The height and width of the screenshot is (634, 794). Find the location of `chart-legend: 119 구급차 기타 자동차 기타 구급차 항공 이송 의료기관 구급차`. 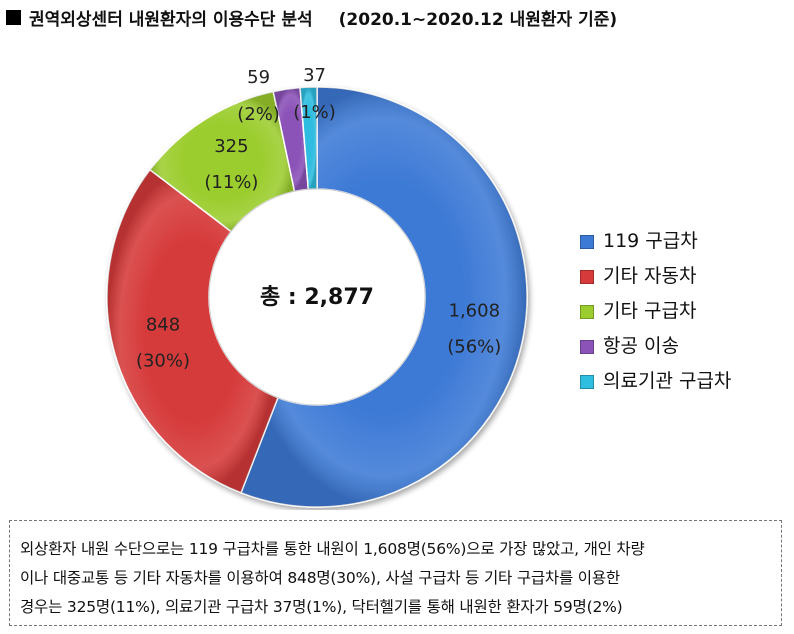

chart-legend: 119 구급차 기타 자동차 기타 구급차 항공 이송 의료기관 구급차 is located at coordinates (655, 311).